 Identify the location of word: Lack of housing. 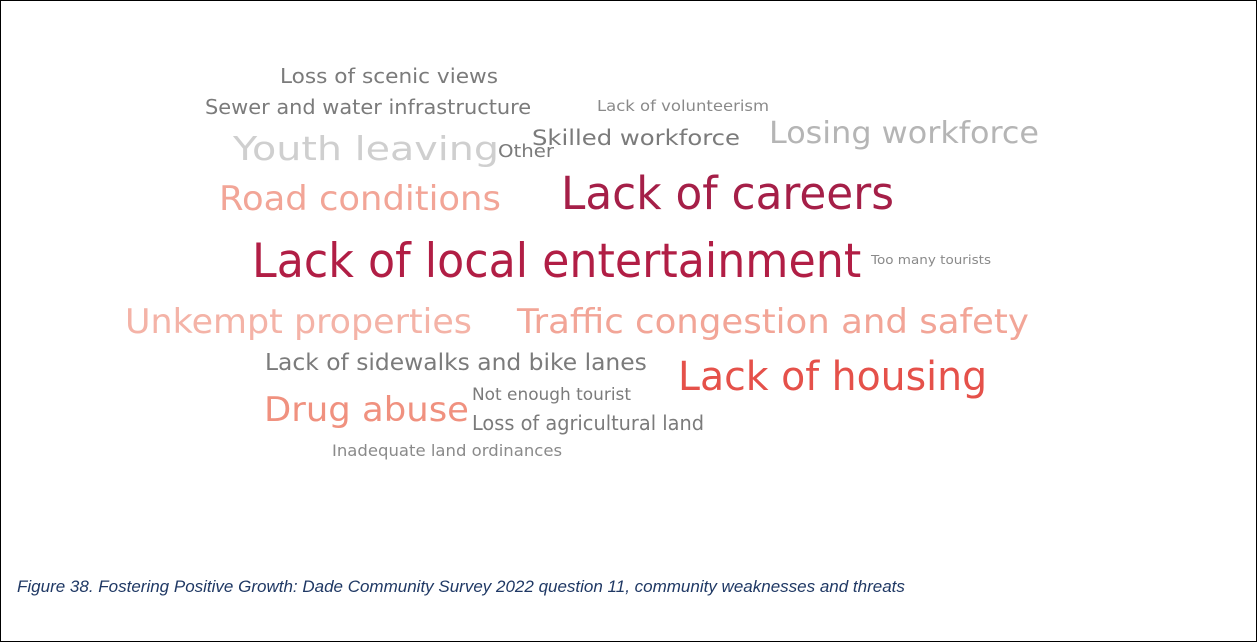
(833, 377).